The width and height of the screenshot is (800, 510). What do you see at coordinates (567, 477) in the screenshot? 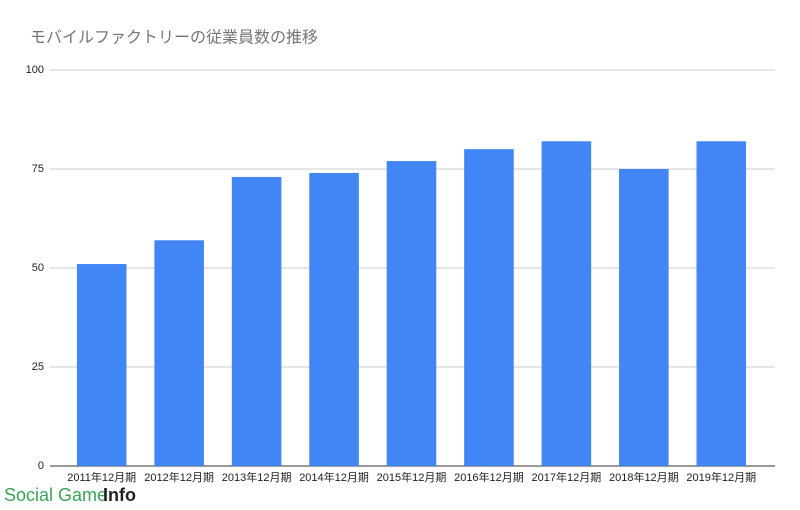
I see `x-tick-label: 2017年12月期` at bounding box center [567, 477].